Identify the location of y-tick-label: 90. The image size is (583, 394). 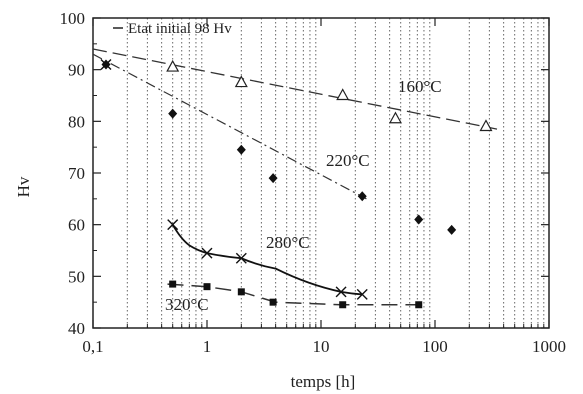
(76, 70).